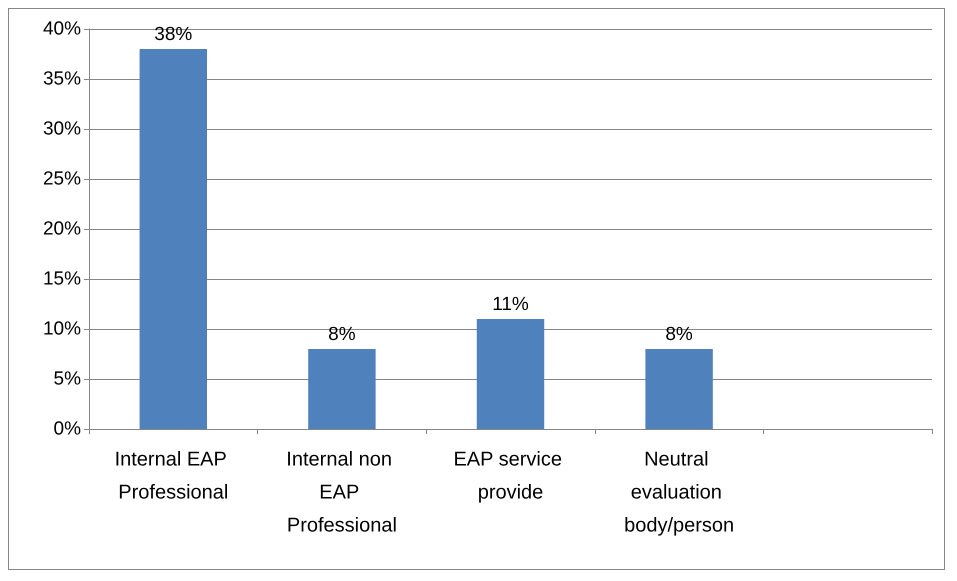  What do you see at coordinates (62, 279) in the screenshot?
I see `y-tick-label: 15%` at bounding box center [62, 279].